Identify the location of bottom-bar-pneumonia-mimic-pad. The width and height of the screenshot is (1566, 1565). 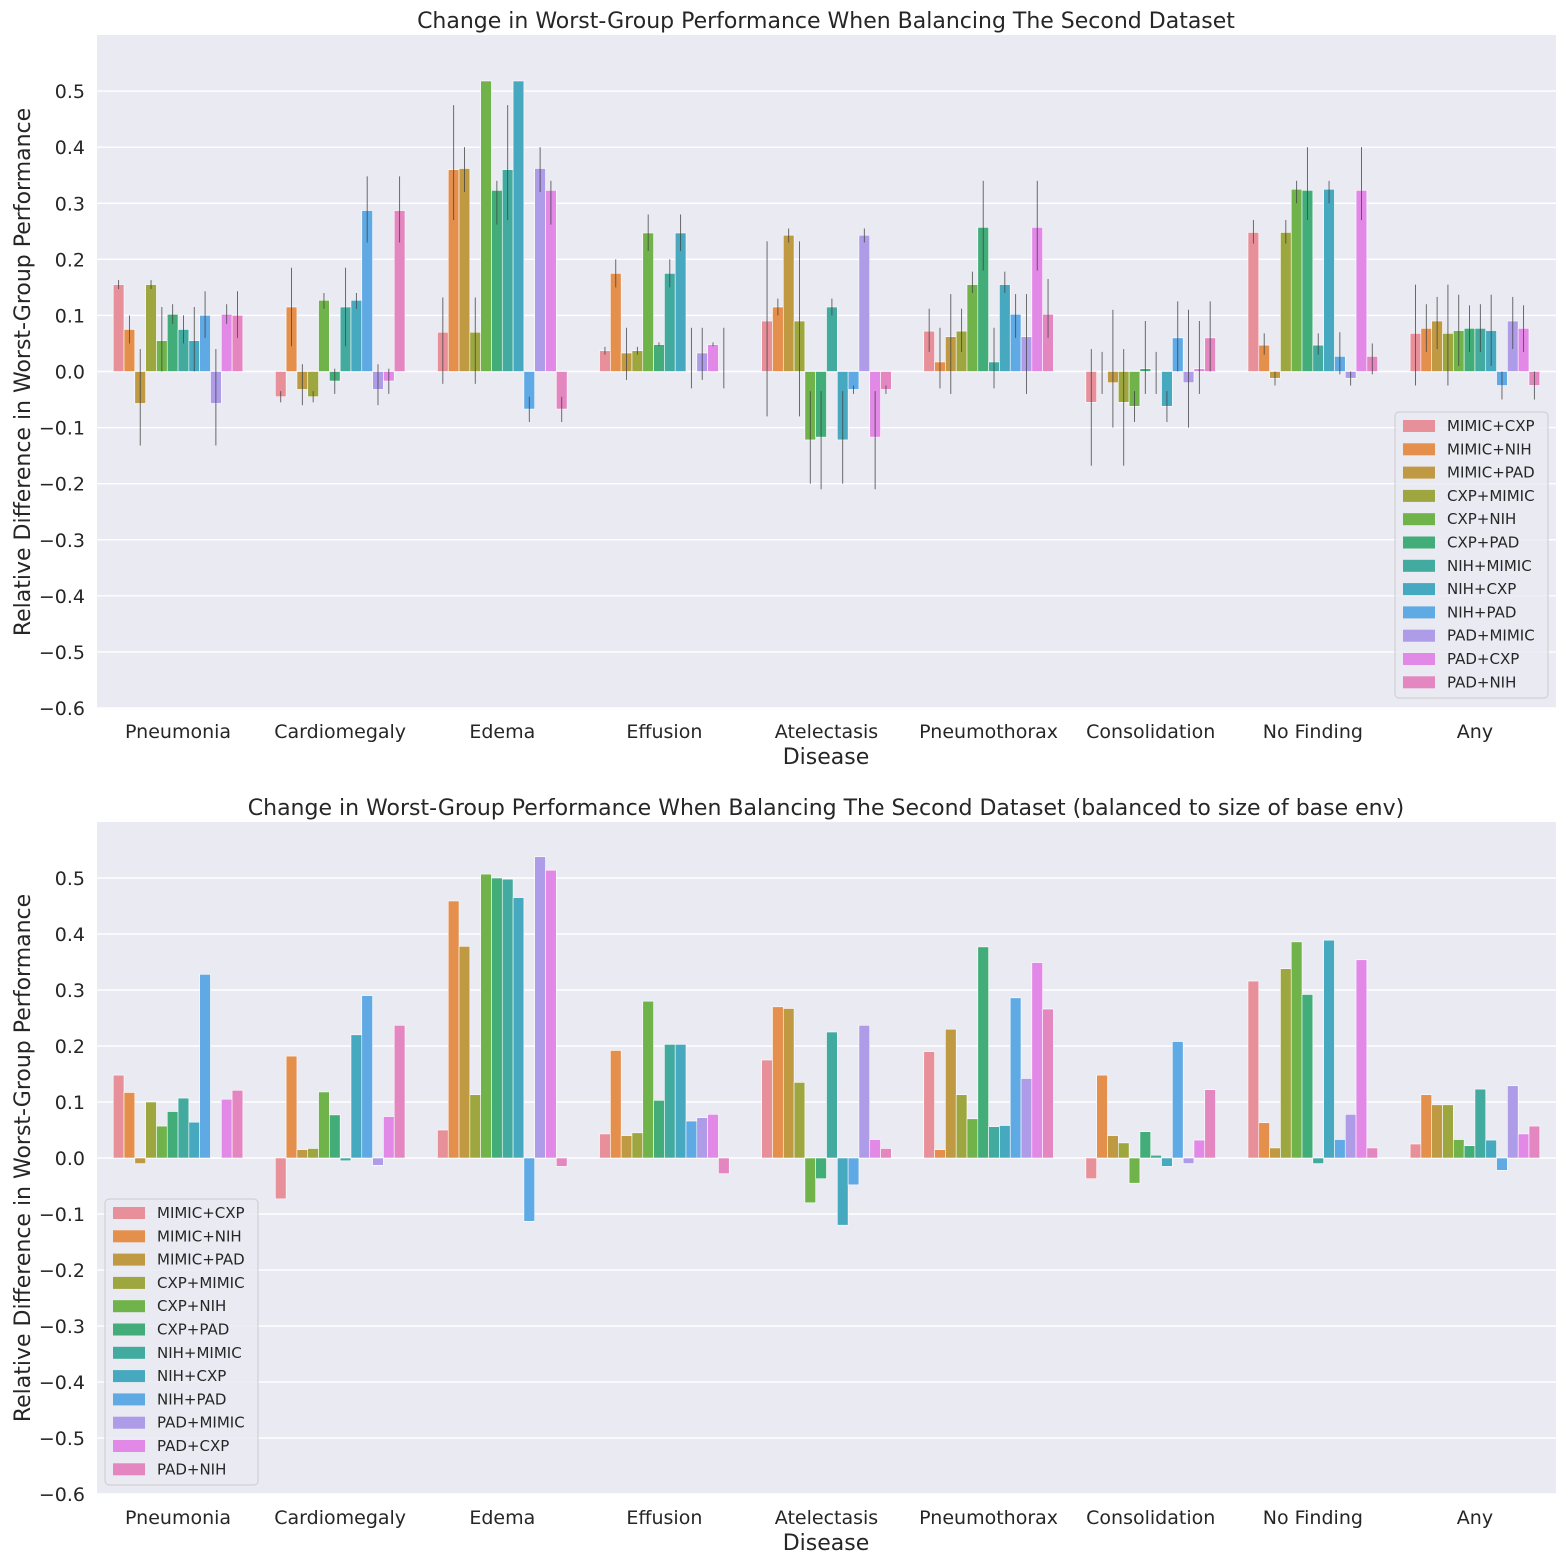
(140, 1160).